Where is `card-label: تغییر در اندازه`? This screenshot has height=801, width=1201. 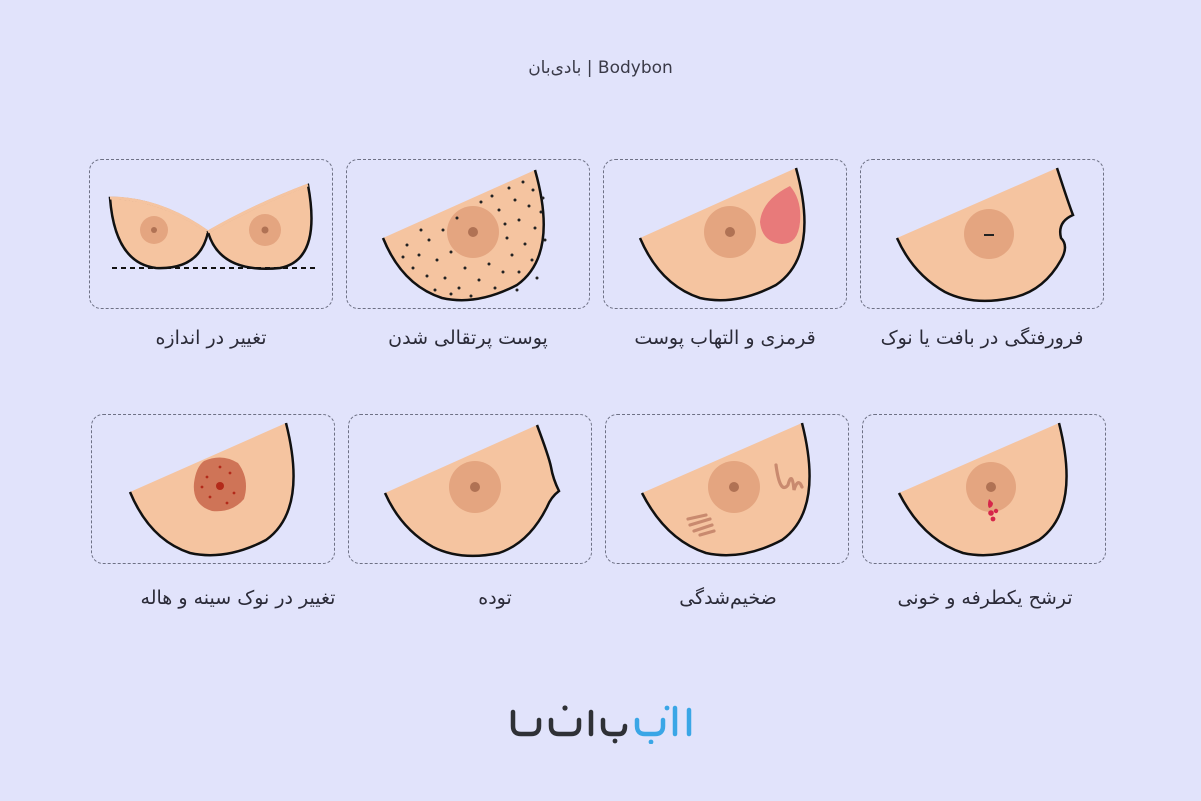
card-label: تغییر در اندازه is located at coordinates (211, 338).